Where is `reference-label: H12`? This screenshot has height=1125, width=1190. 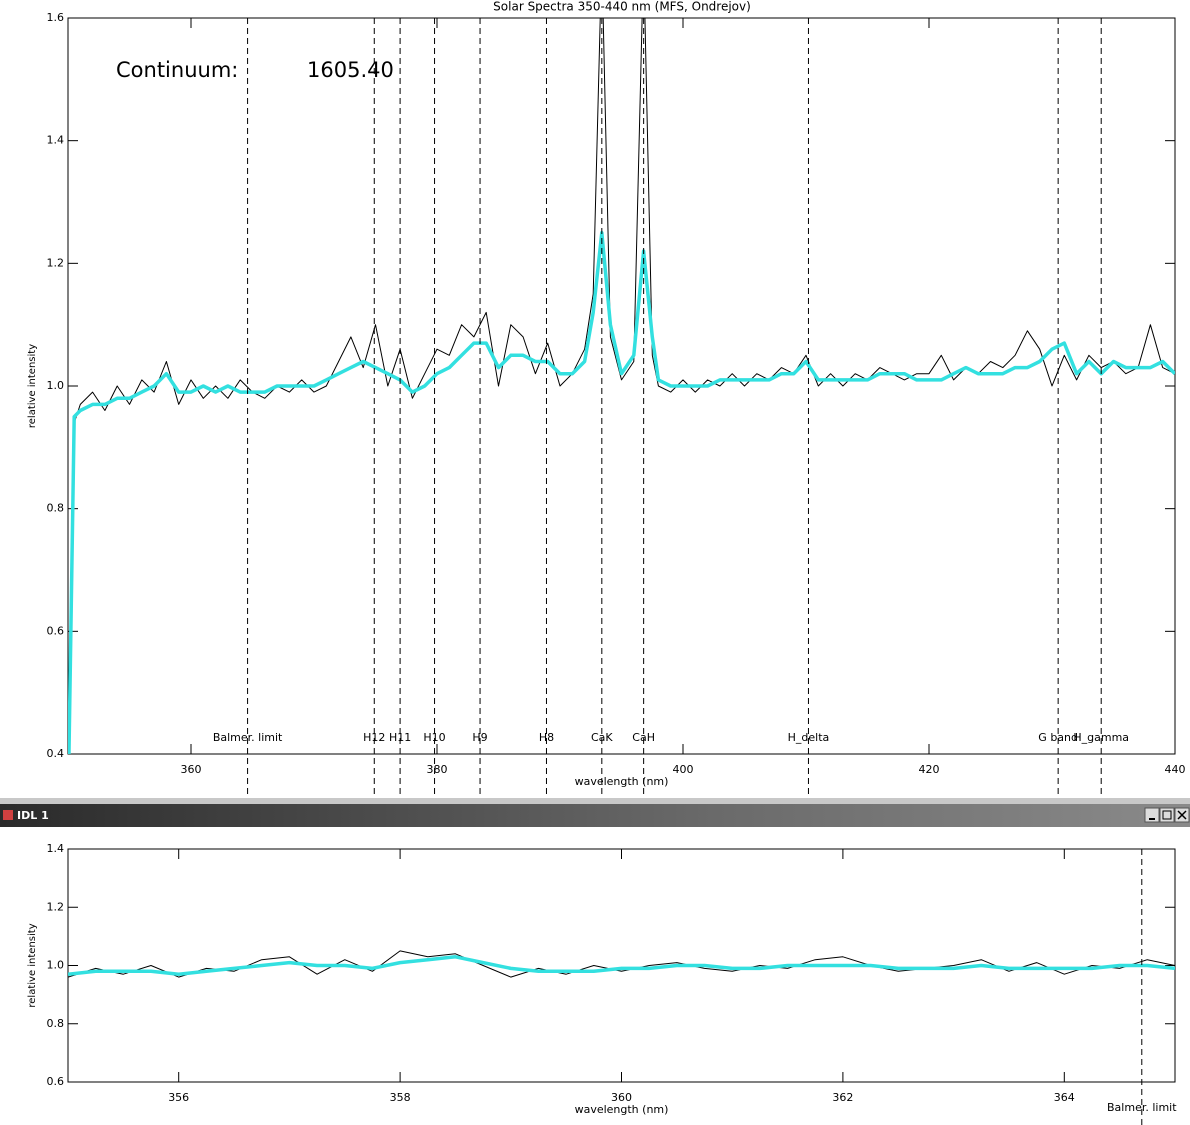 reference-label: H12 is located at coordinates (374, 737).